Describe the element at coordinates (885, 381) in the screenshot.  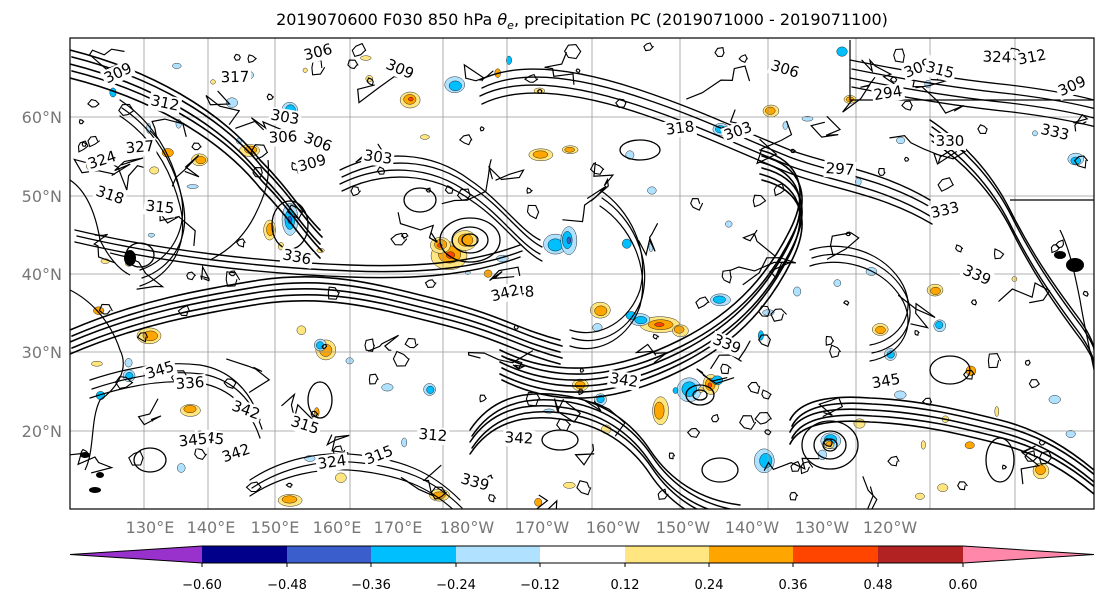
I see `contour-label: 345` at that location.